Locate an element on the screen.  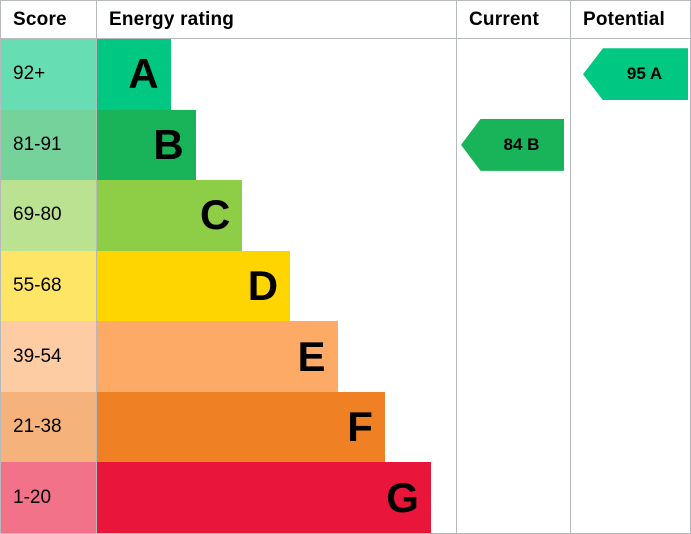
band-score-g: 1-20 is located at coordinates (48, 498).